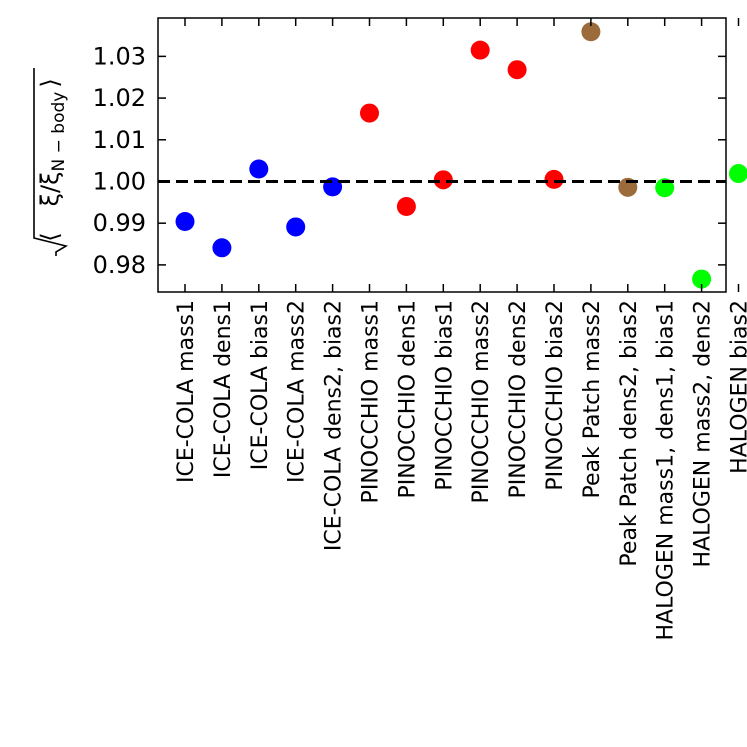 This screenshot has height=747, width=747. I want to click on x-tick-label: PINOCCHIO mass2, so click(481, 401).